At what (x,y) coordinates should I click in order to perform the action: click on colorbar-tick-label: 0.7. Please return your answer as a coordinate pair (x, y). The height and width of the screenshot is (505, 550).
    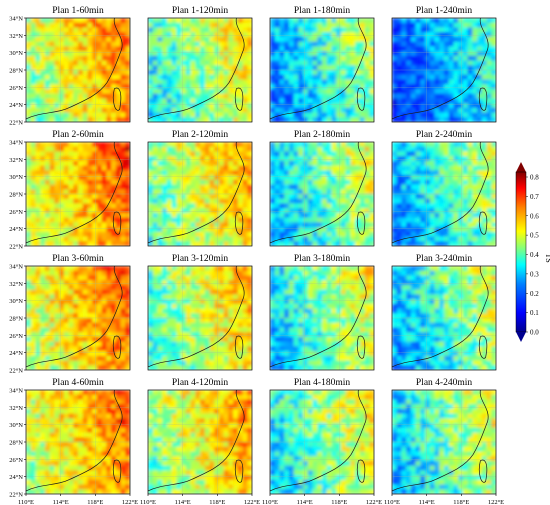
    Looking at the image, I should click on (534, 197).